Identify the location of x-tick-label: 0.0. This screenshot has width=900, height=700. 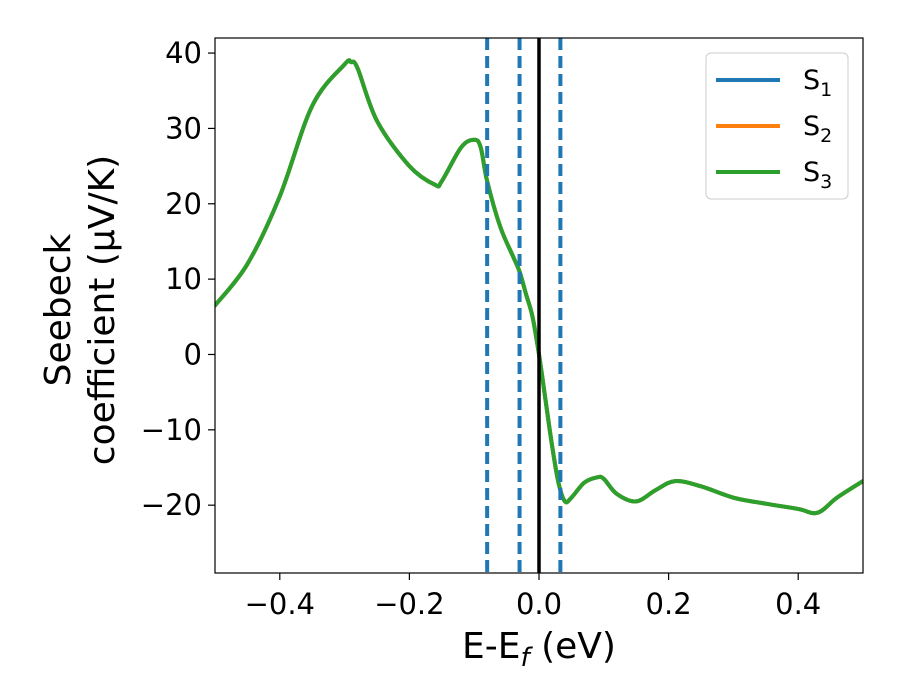
(539, 604).